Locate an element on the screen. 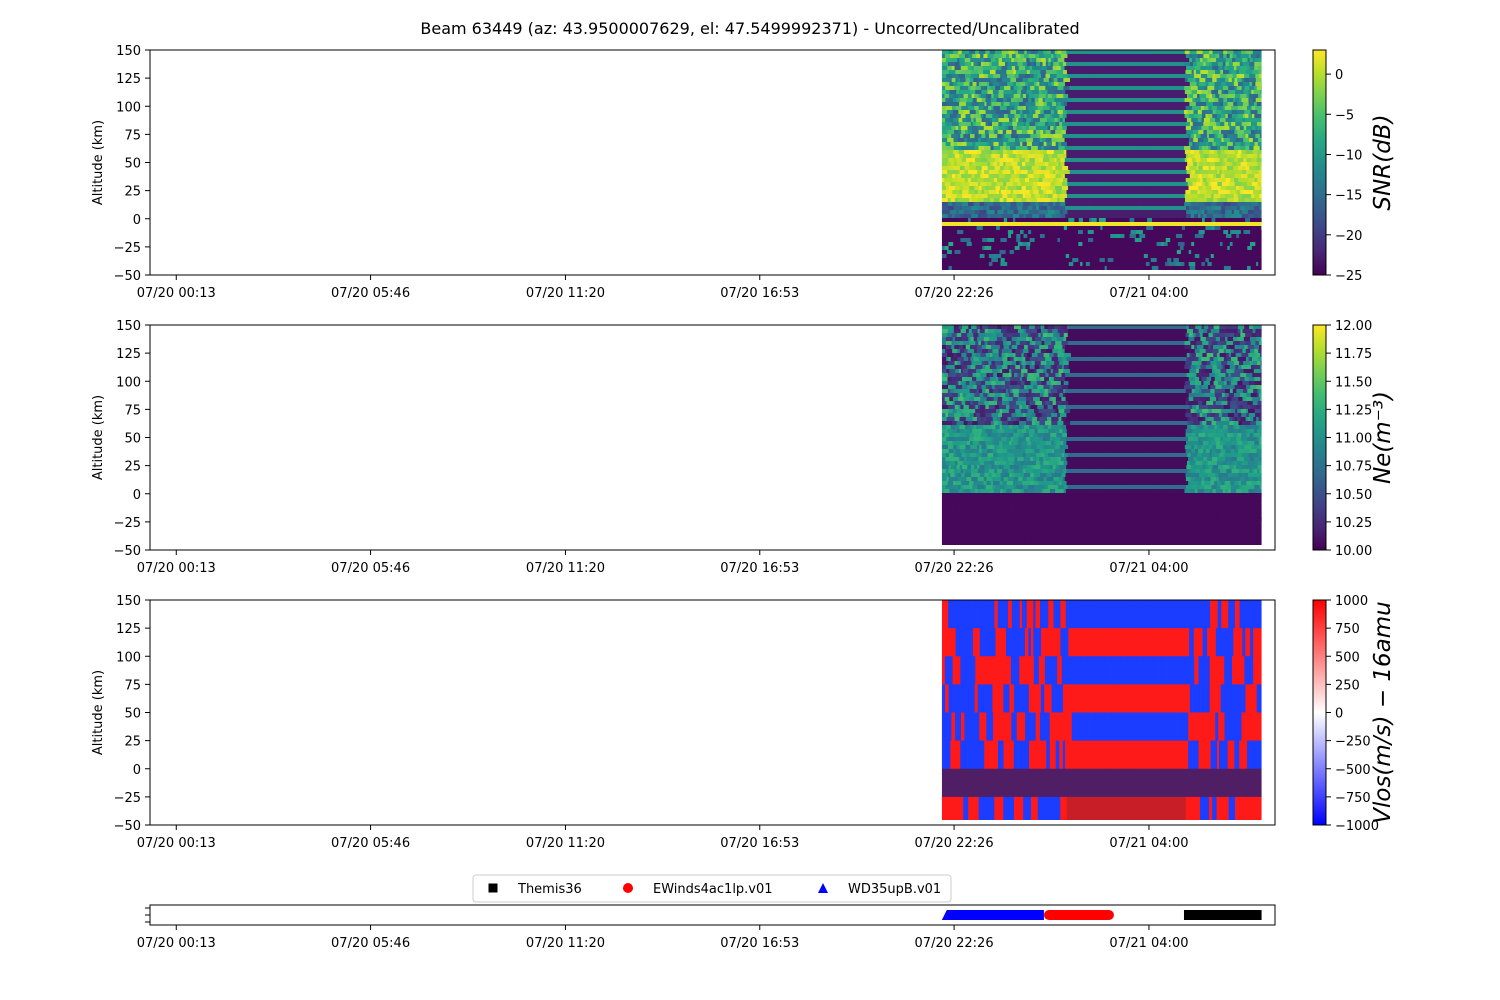 The width and height of the screenshot is (1500, 1000). vlos-x-tick-label: 07/20 05:46 is located at coordinates (370, 843).